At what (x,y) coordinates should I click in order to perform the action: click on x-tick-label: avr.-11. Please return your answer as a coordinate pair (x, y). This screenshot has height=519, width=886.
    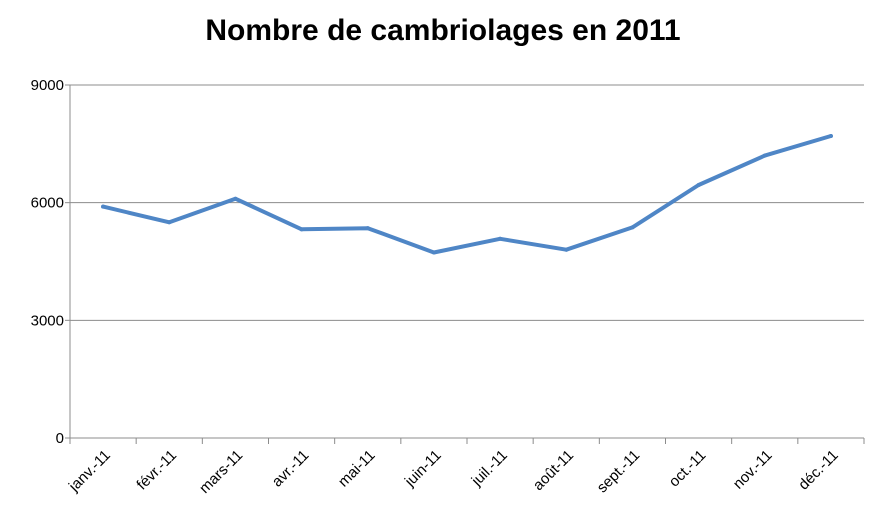
    Looking at the image, I should click on (291, 469).